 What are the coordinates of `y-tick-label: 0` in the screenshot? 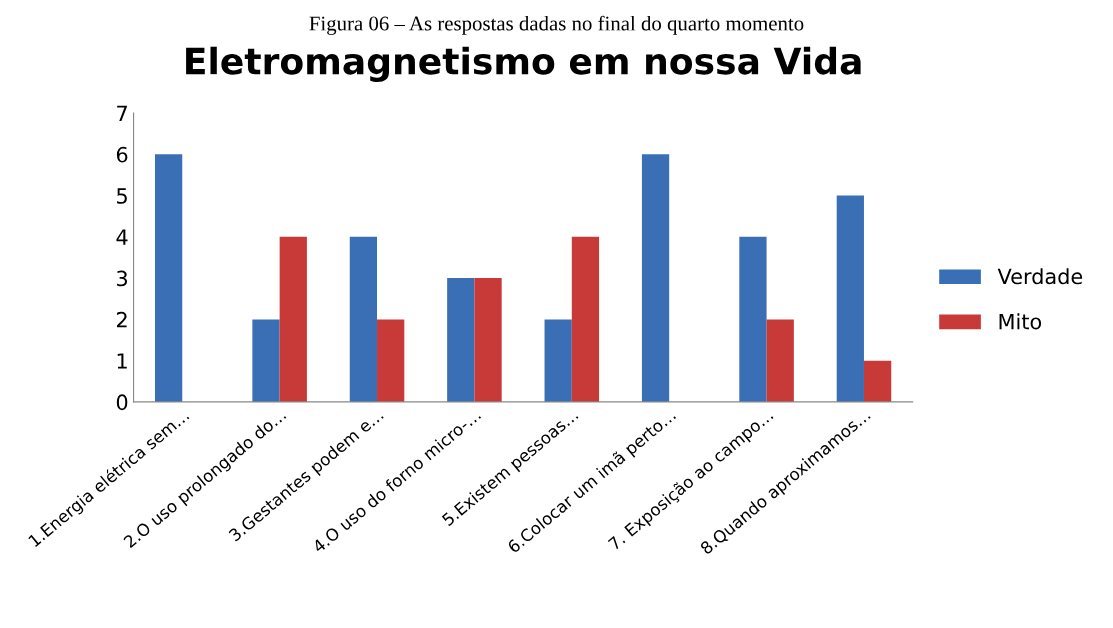 It's located at (122, 402).